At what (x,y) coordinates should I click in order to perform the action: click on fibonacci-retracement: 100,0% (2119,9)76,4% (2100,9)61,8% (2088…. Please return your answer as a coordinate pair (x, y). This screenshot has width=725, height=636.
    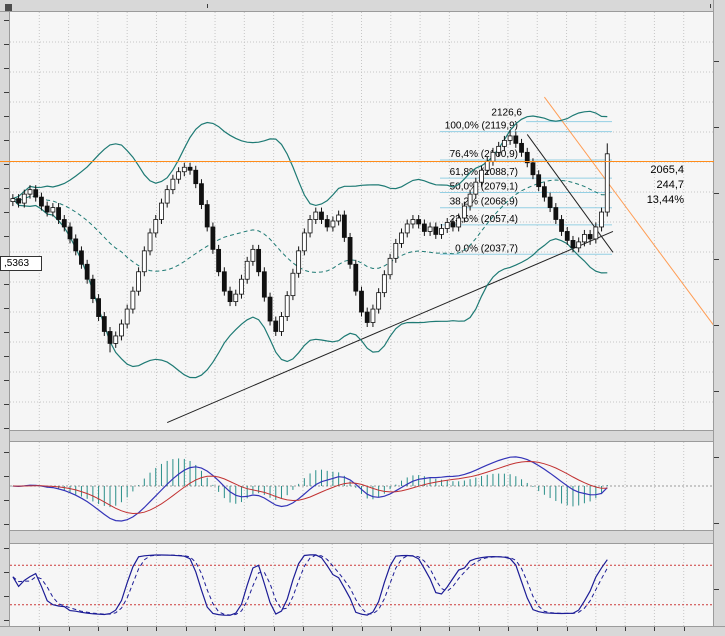
    Looking at the image, I should click on (526, 181).